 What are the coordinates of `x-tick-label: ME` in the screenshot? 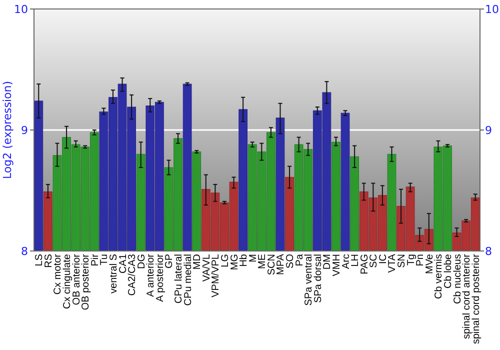 It's located at (262, 261).